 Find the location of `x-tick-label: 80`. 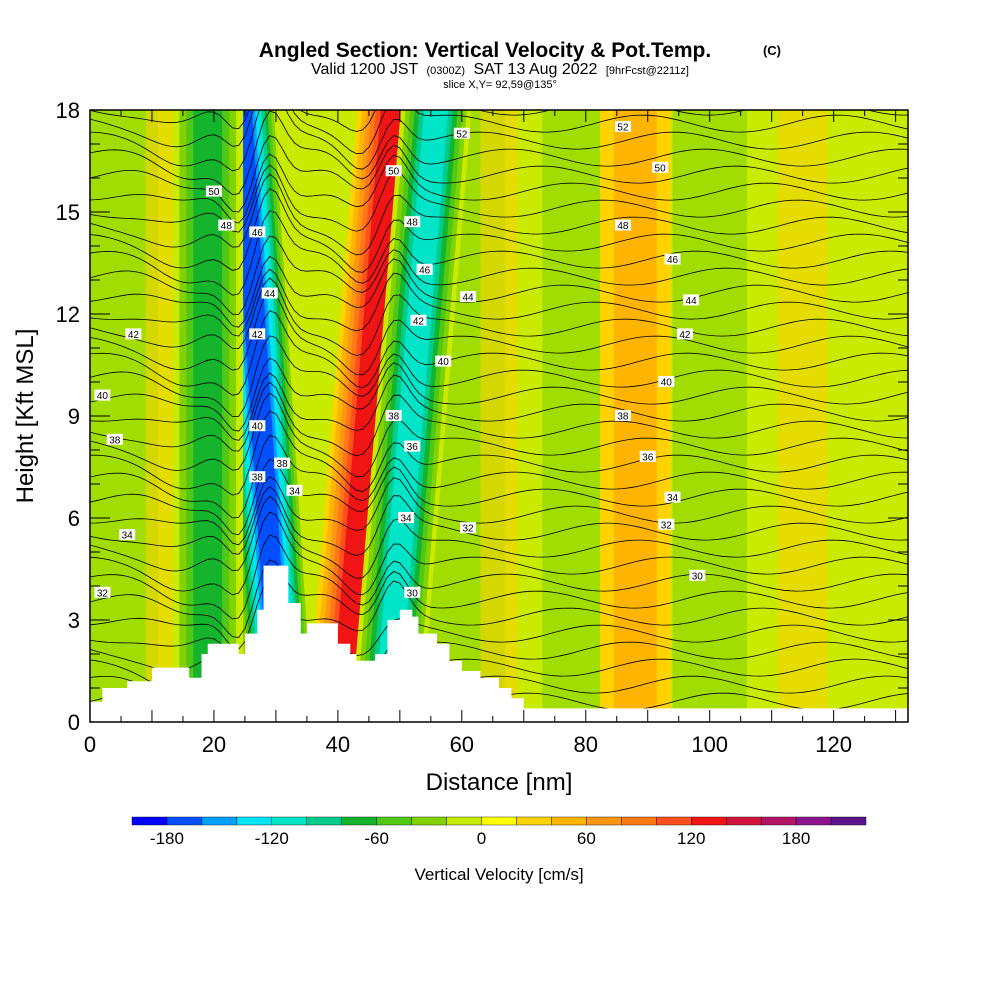

x-tick-label: 80 is located at coordinates (586, 744).